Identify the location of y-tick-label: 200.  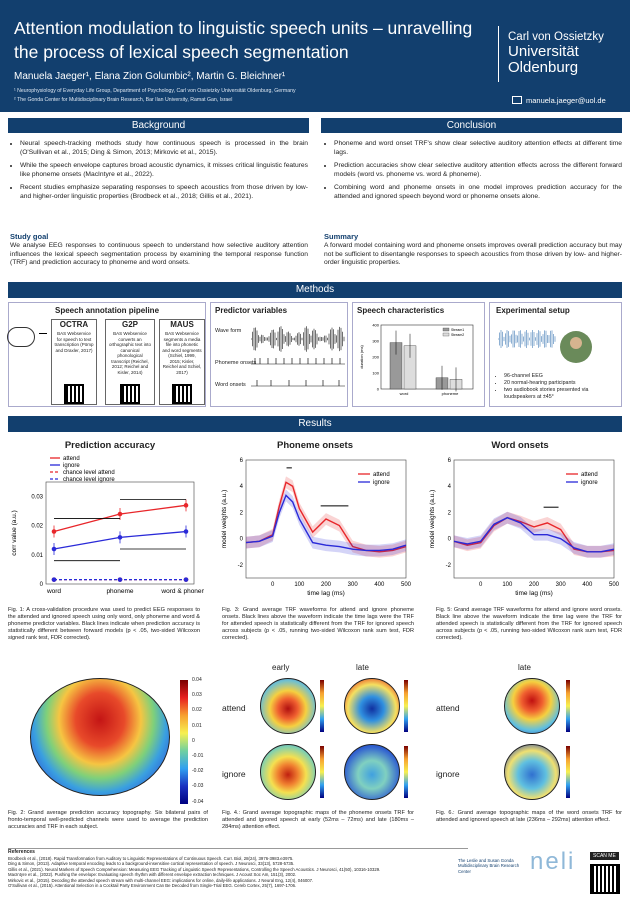
(375, 357).